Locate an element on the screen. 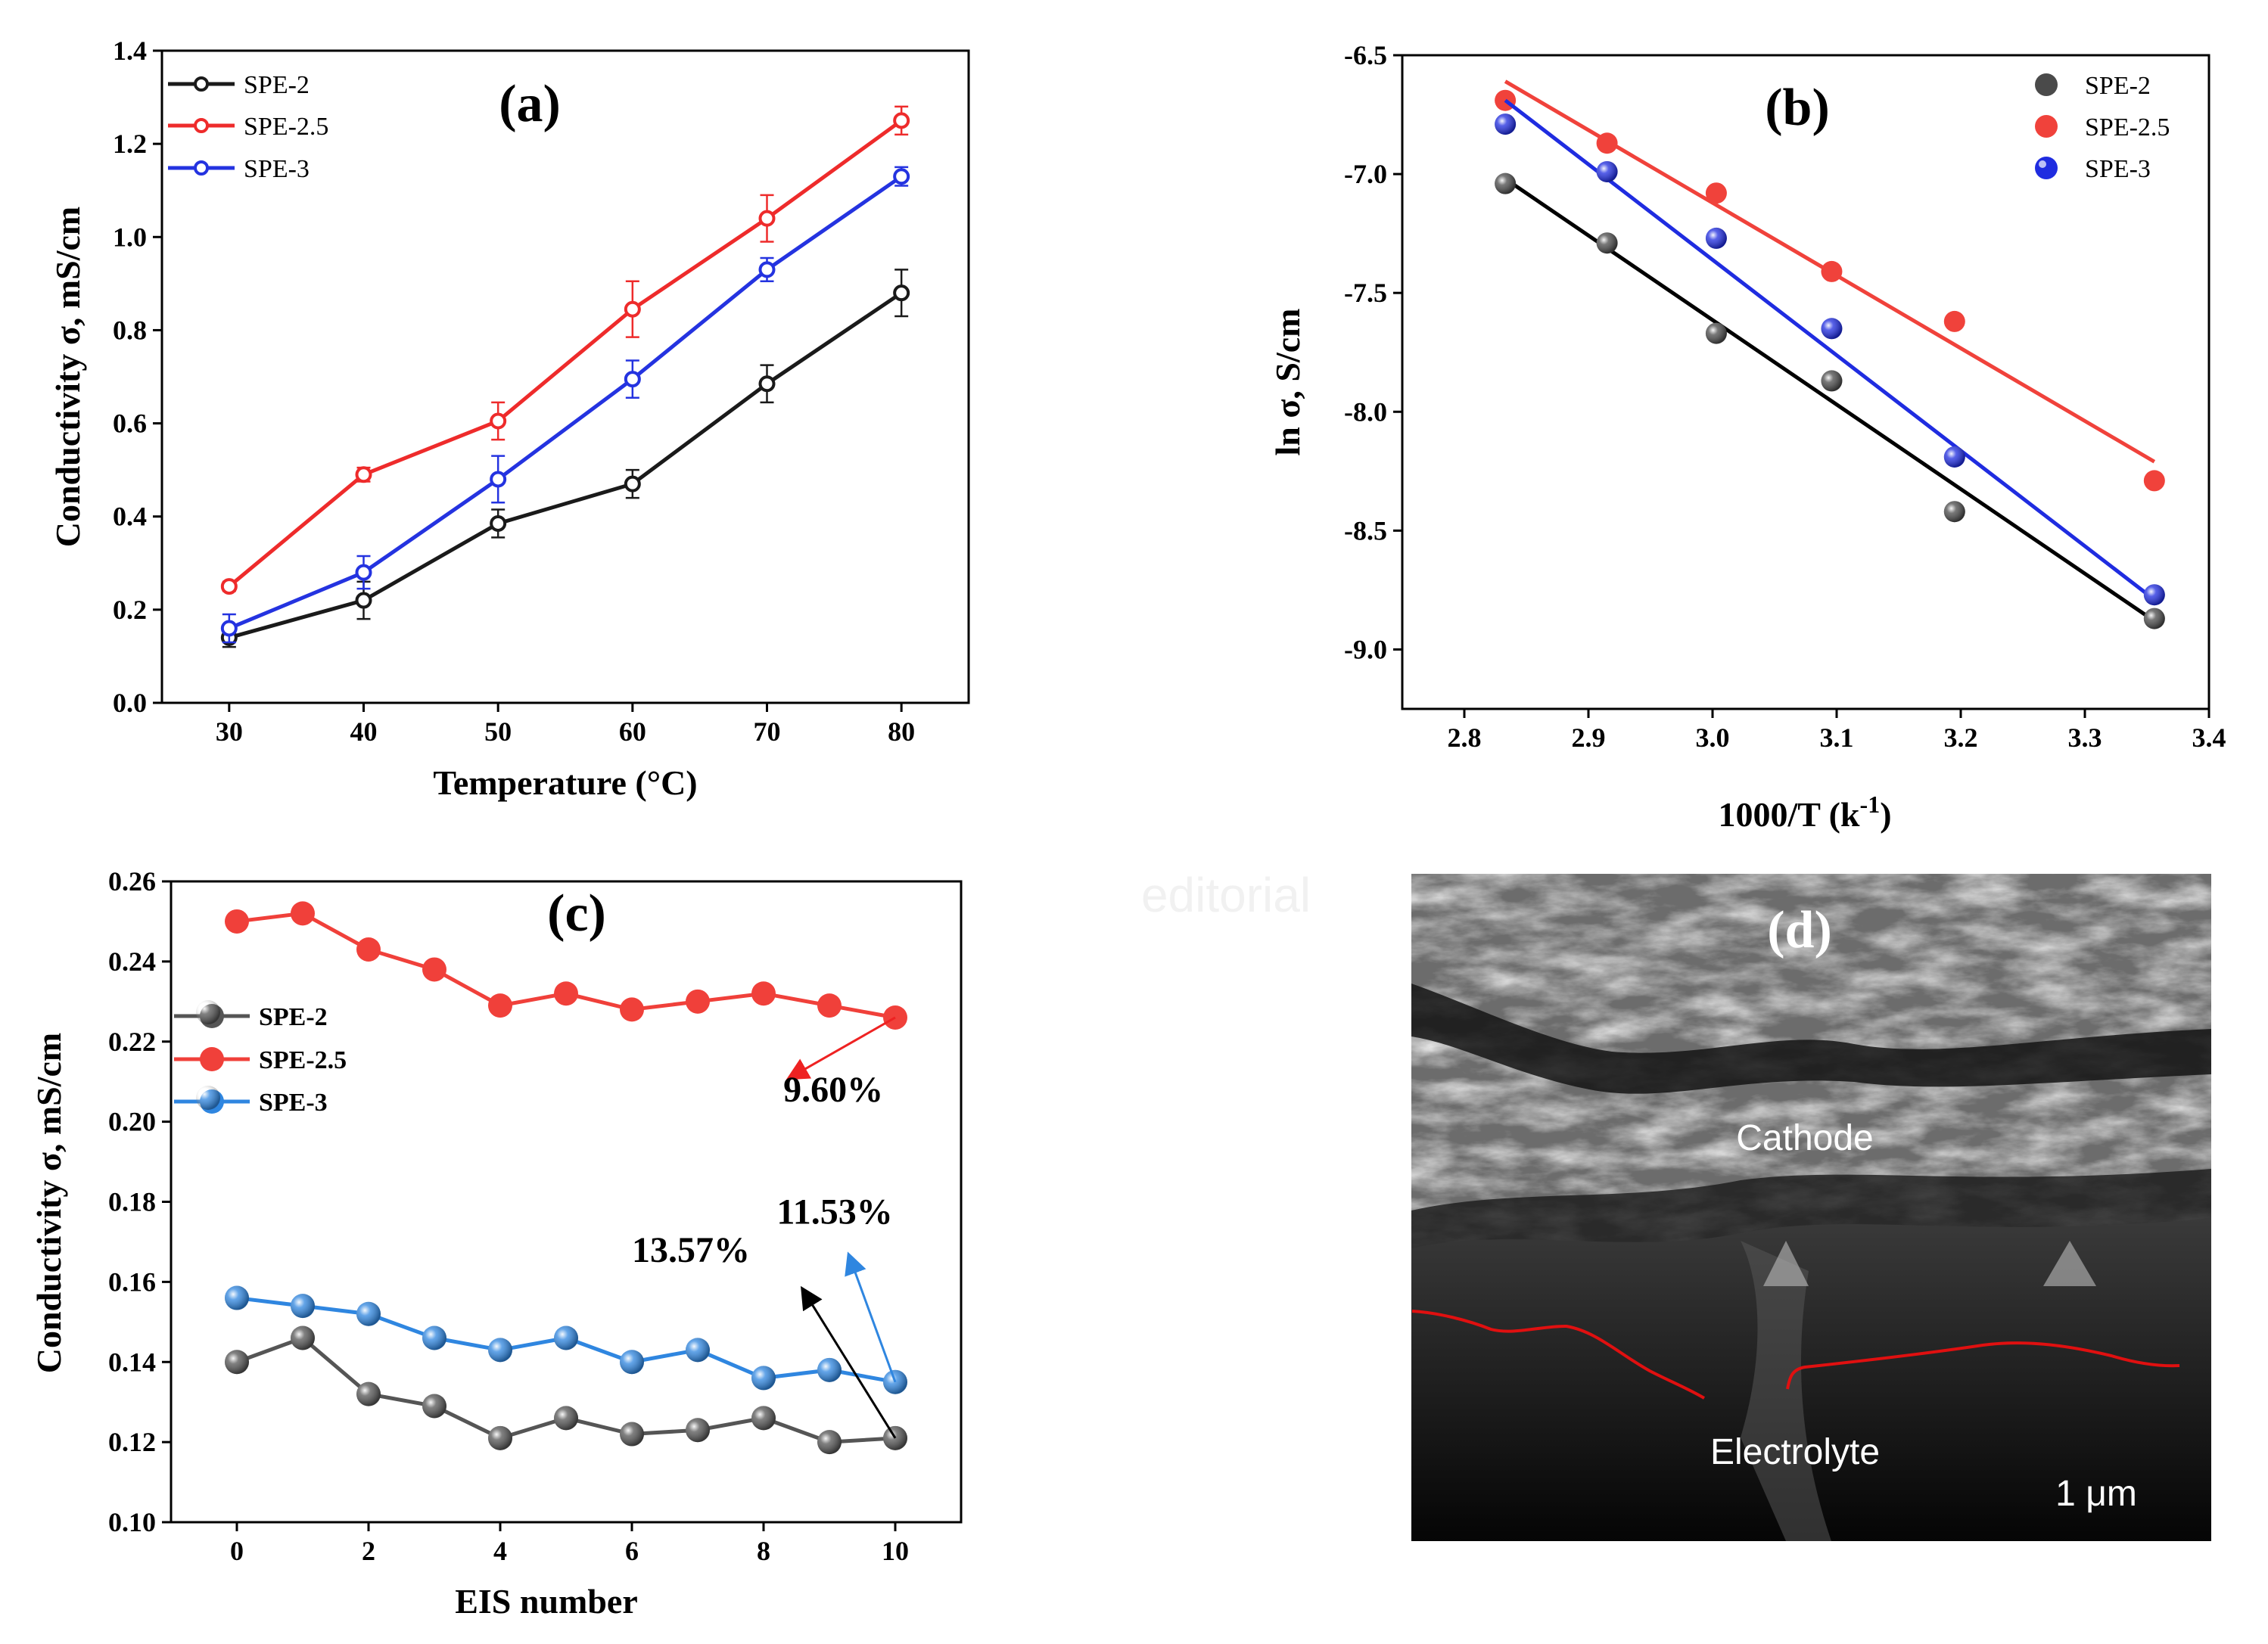 The image size is (2268, 1644). sem-label-cathode: Cathode is located at coordinates (1804, 1138).